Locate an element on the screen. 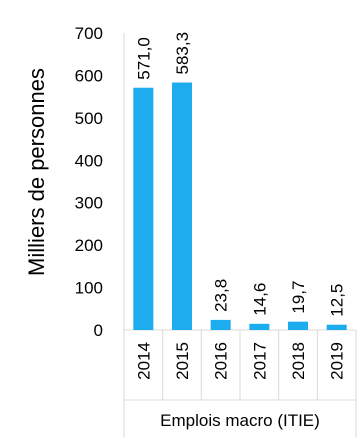 The image size is (360, 438). bar-2019 is located at coordinates (336, 327).